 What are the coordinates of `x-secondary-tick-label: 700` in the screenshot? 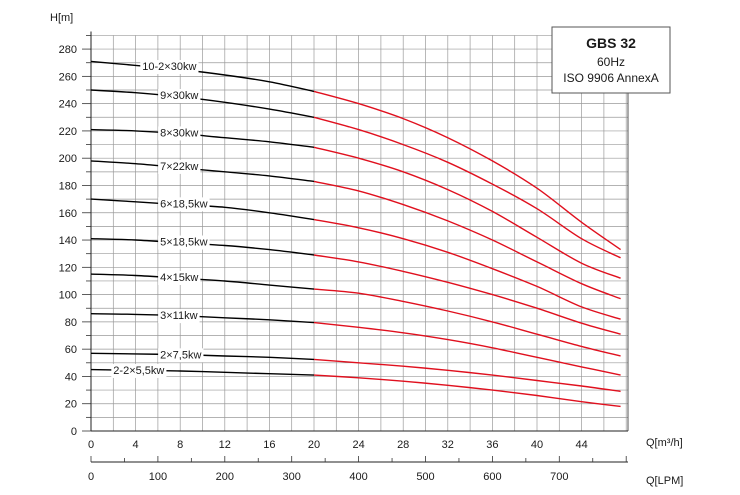 It's located at (559, 477).